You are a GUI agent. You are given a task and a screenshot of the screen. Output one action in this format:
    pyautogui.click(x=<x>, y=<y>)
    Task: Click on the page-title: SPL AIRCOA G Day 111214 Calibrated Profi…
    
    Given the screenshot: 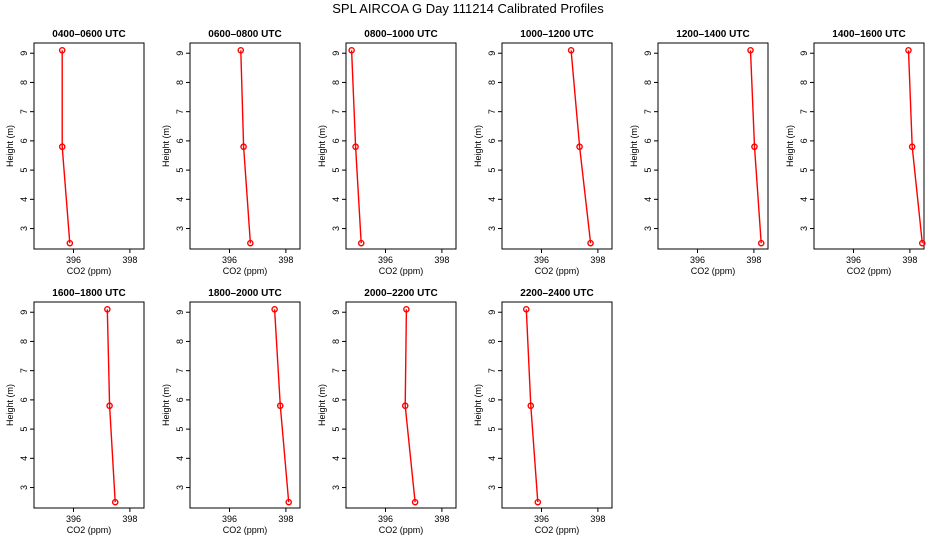 What is the action you would take?
    pyautogui.click(x=468, y=8)
    